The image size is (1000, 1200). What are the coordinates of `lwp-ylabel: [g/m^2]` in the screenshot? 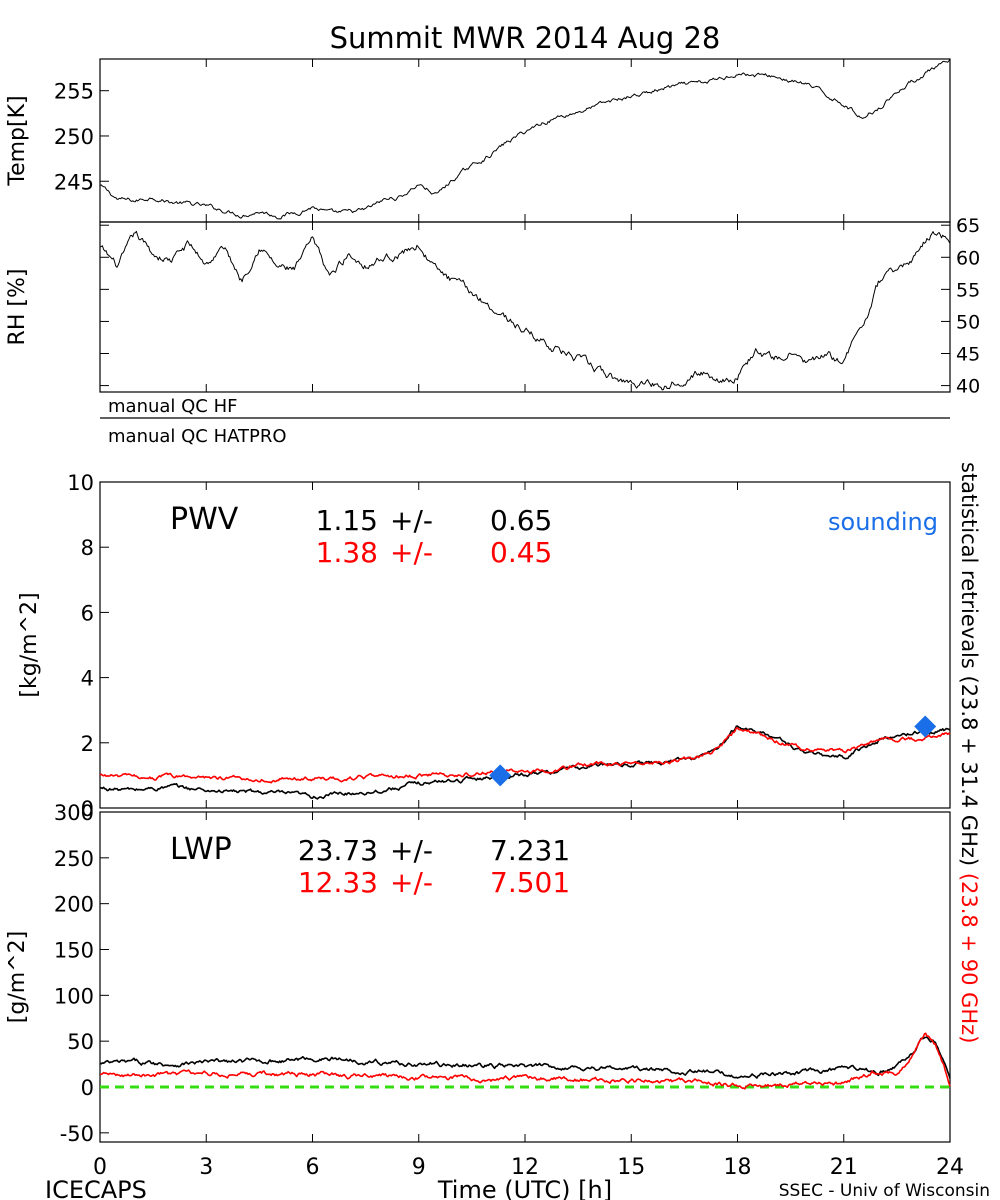 It's located at (17, 977).